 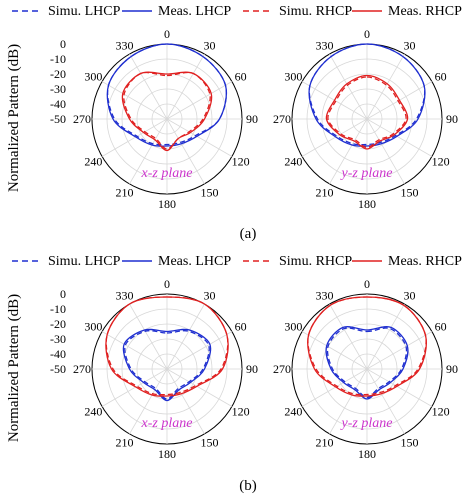 I want to click on radial-tick-label: -40, so click(x=58, y=354).